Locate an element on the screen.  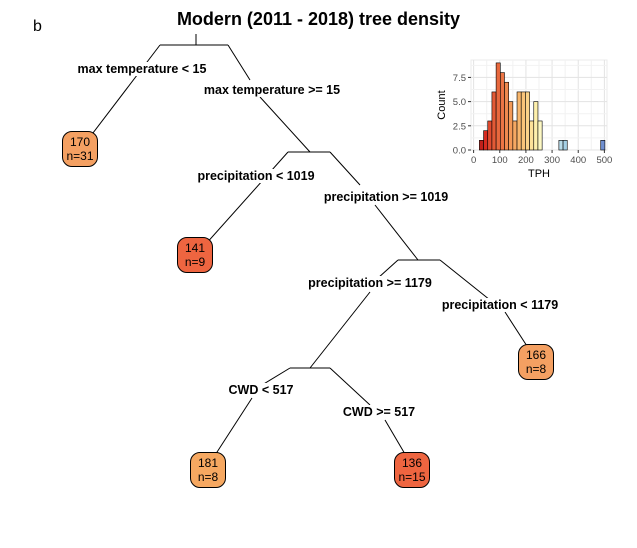
split-max-temp-ge-15: max temperature >= 15 is located at coordinates (272, 90).